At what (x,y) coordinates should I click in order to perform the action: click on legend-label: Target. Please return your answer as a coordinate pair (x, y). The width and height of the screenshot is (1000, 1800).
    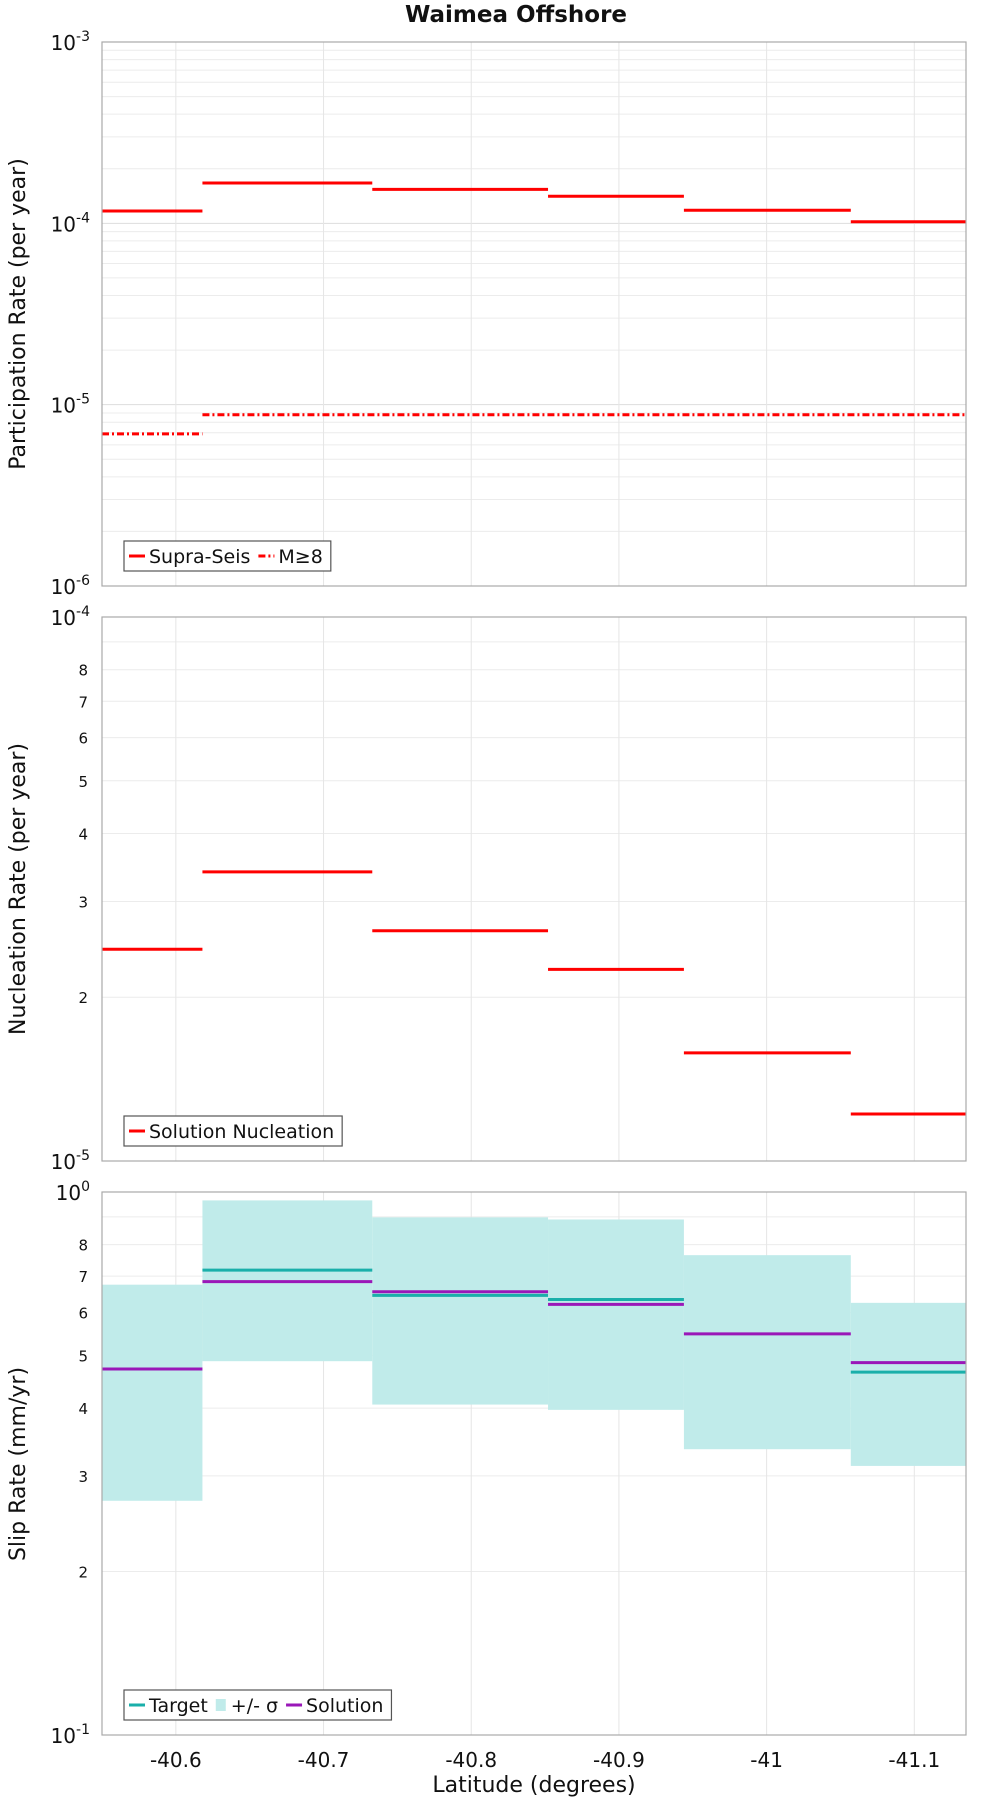
    Looking at the image, I should click on (178, 1706).